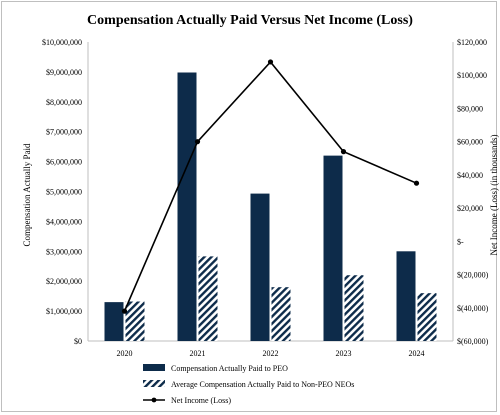 Image resolution: width=500 pixels, height=415 pixels. I want to click on x-tick-label: 2020, so click(125, 353).